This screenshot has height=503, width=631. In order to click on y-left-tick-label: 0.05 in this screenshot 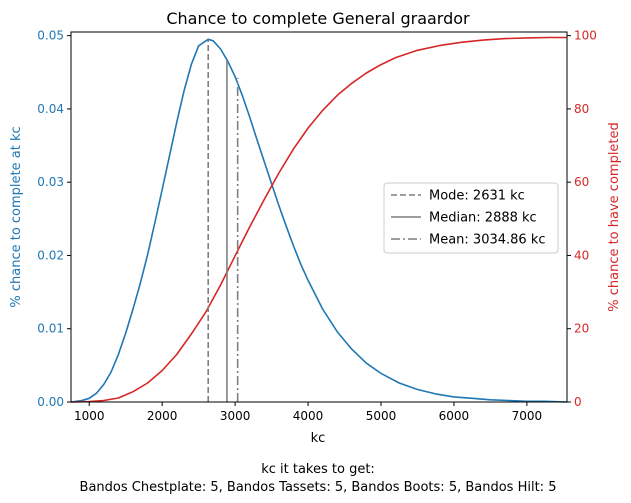, I will do `click(50, 36)`.